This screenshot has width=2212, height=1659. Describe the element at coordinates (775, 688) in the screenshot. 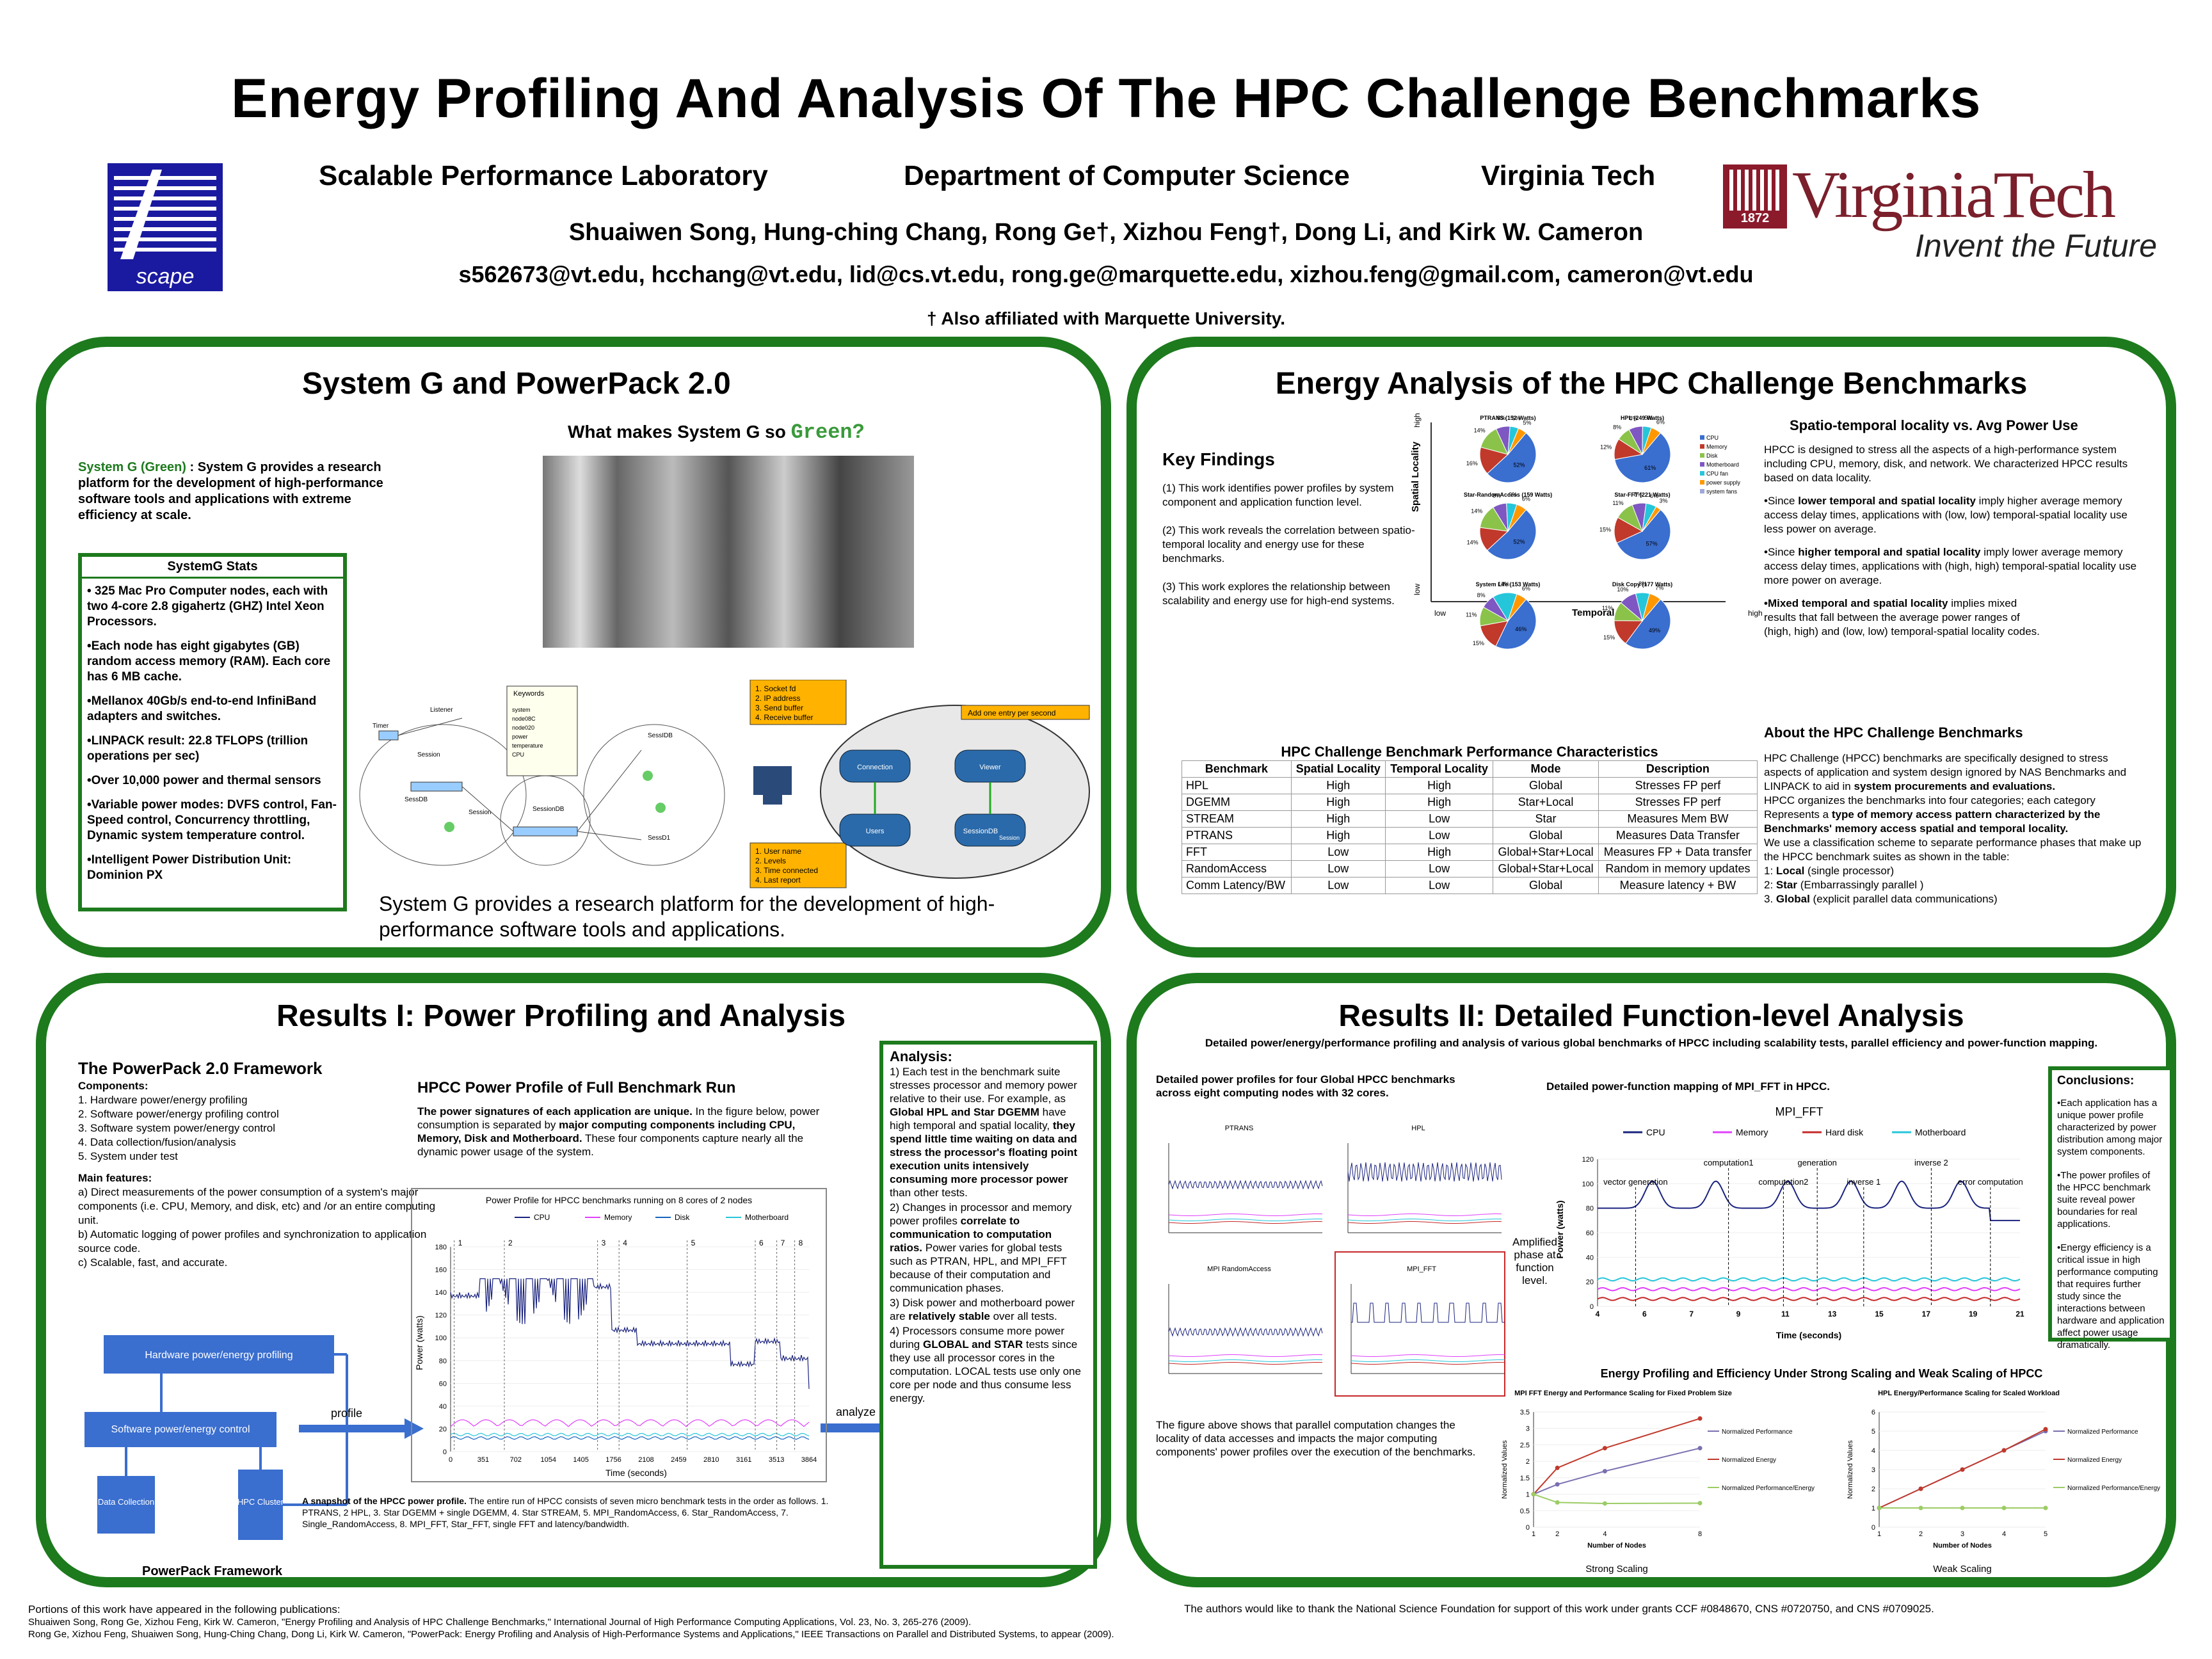

I see `yellow-item: 1. Socket fd` at that location.